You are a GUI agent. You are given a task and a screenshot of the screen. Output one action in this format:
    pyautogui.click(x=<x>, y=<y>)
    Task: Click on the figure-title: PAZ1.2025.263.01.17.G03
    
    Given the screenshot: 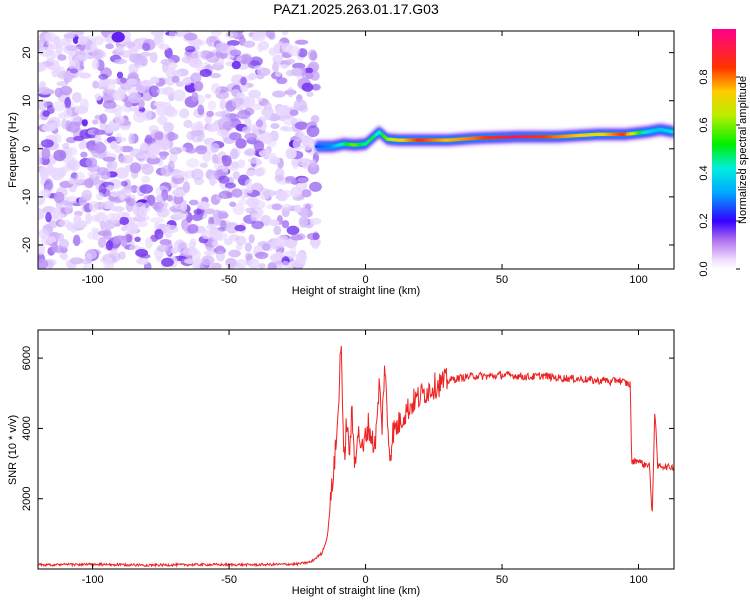 What is the action you would take?
    pyautogui.click(x=356, y=9)
    